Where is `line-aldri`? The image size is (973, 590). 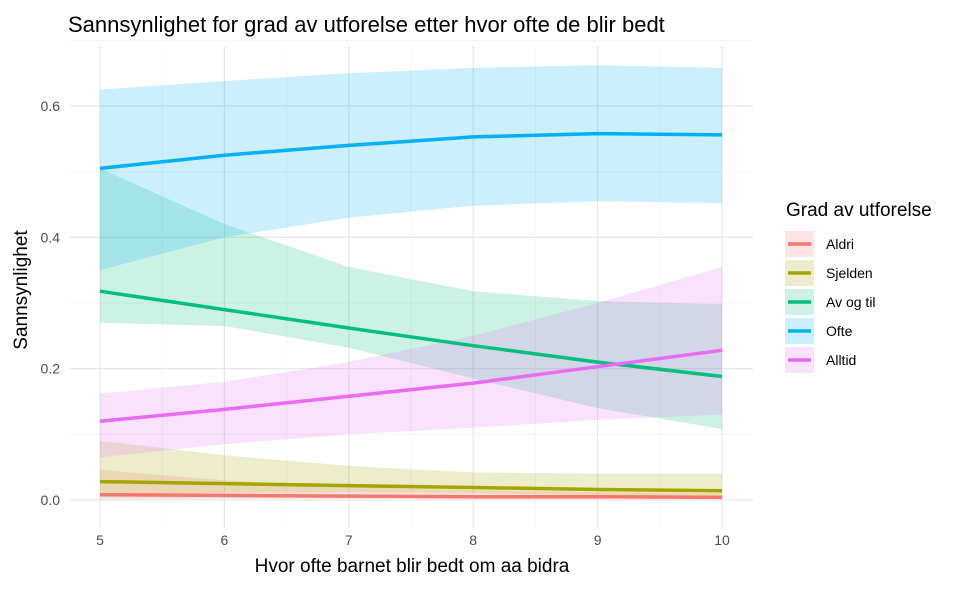 line-aldri is located at coordinates (411, 496).